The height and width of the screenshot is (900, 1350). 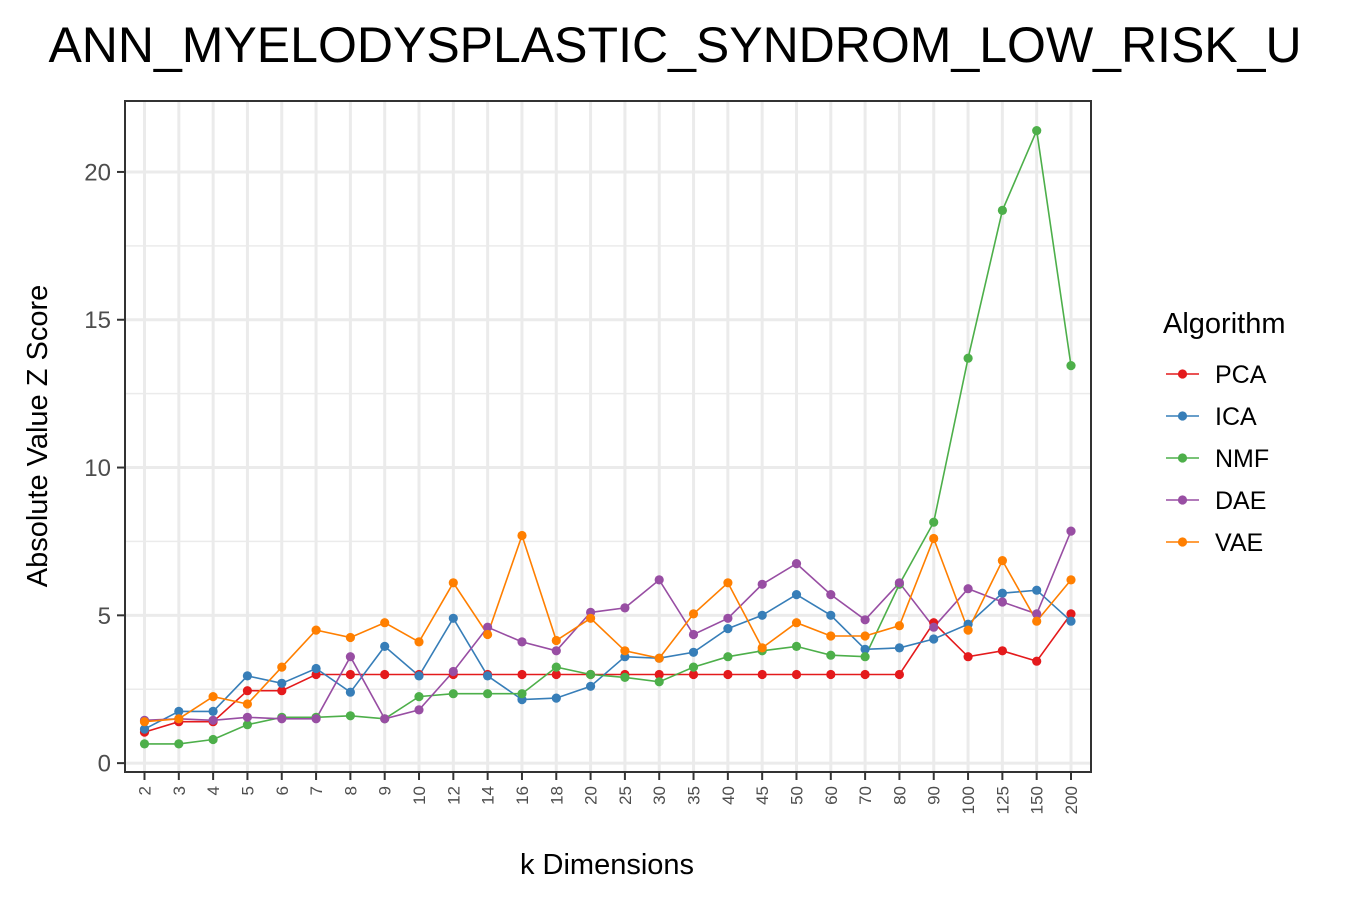 I want to click on legend-label-vae: VAE, so click(x=1239, y=543).